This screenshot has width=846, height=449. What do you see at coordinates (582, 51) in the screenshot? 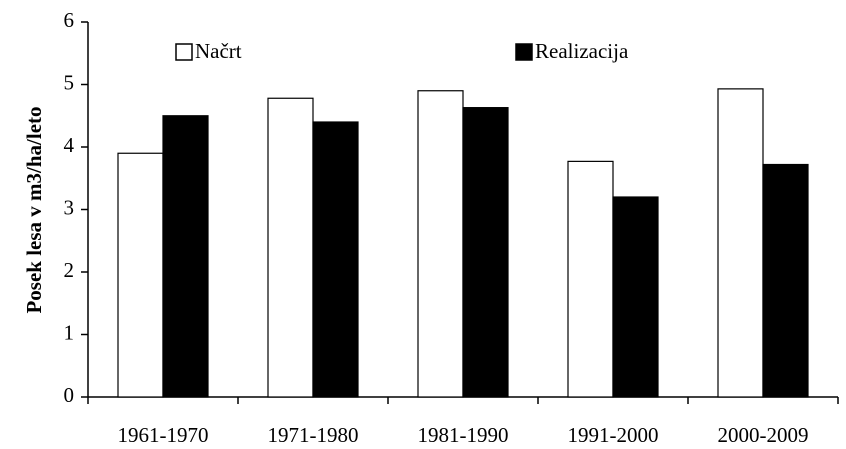
I see `legend-label: Realizacija` at bounding box center [582, 51].